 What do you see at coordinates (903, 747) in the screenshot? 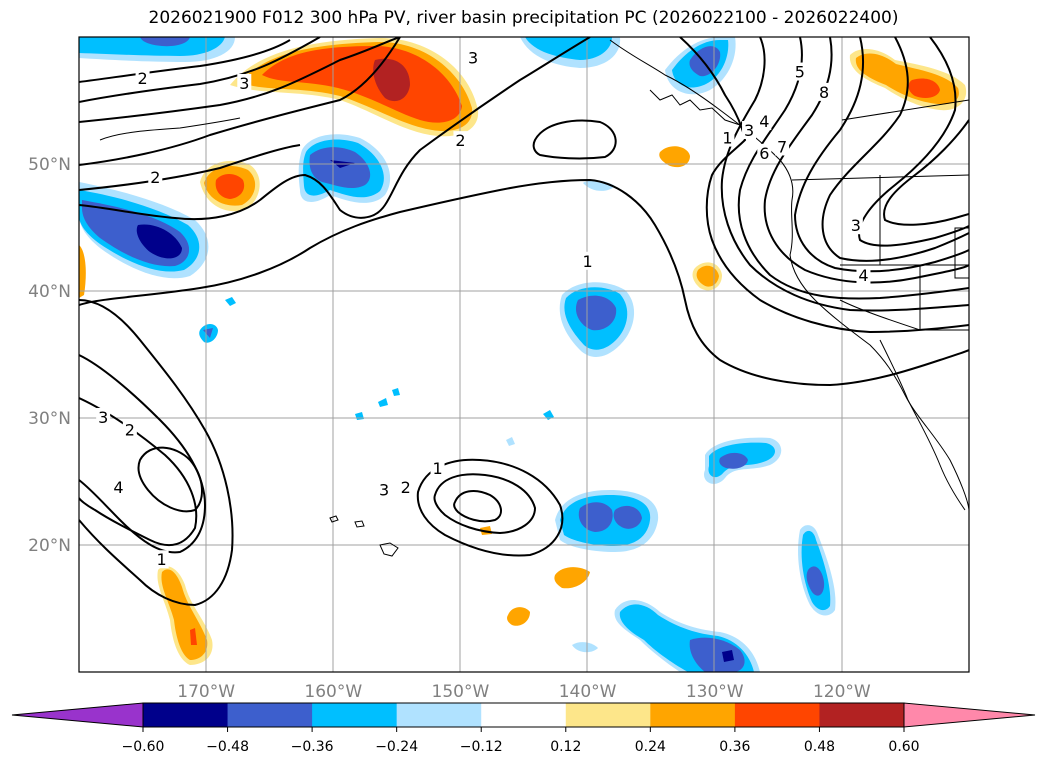
I see `colorbar-tick-label: 0.60` at bounding box center [903, 747].